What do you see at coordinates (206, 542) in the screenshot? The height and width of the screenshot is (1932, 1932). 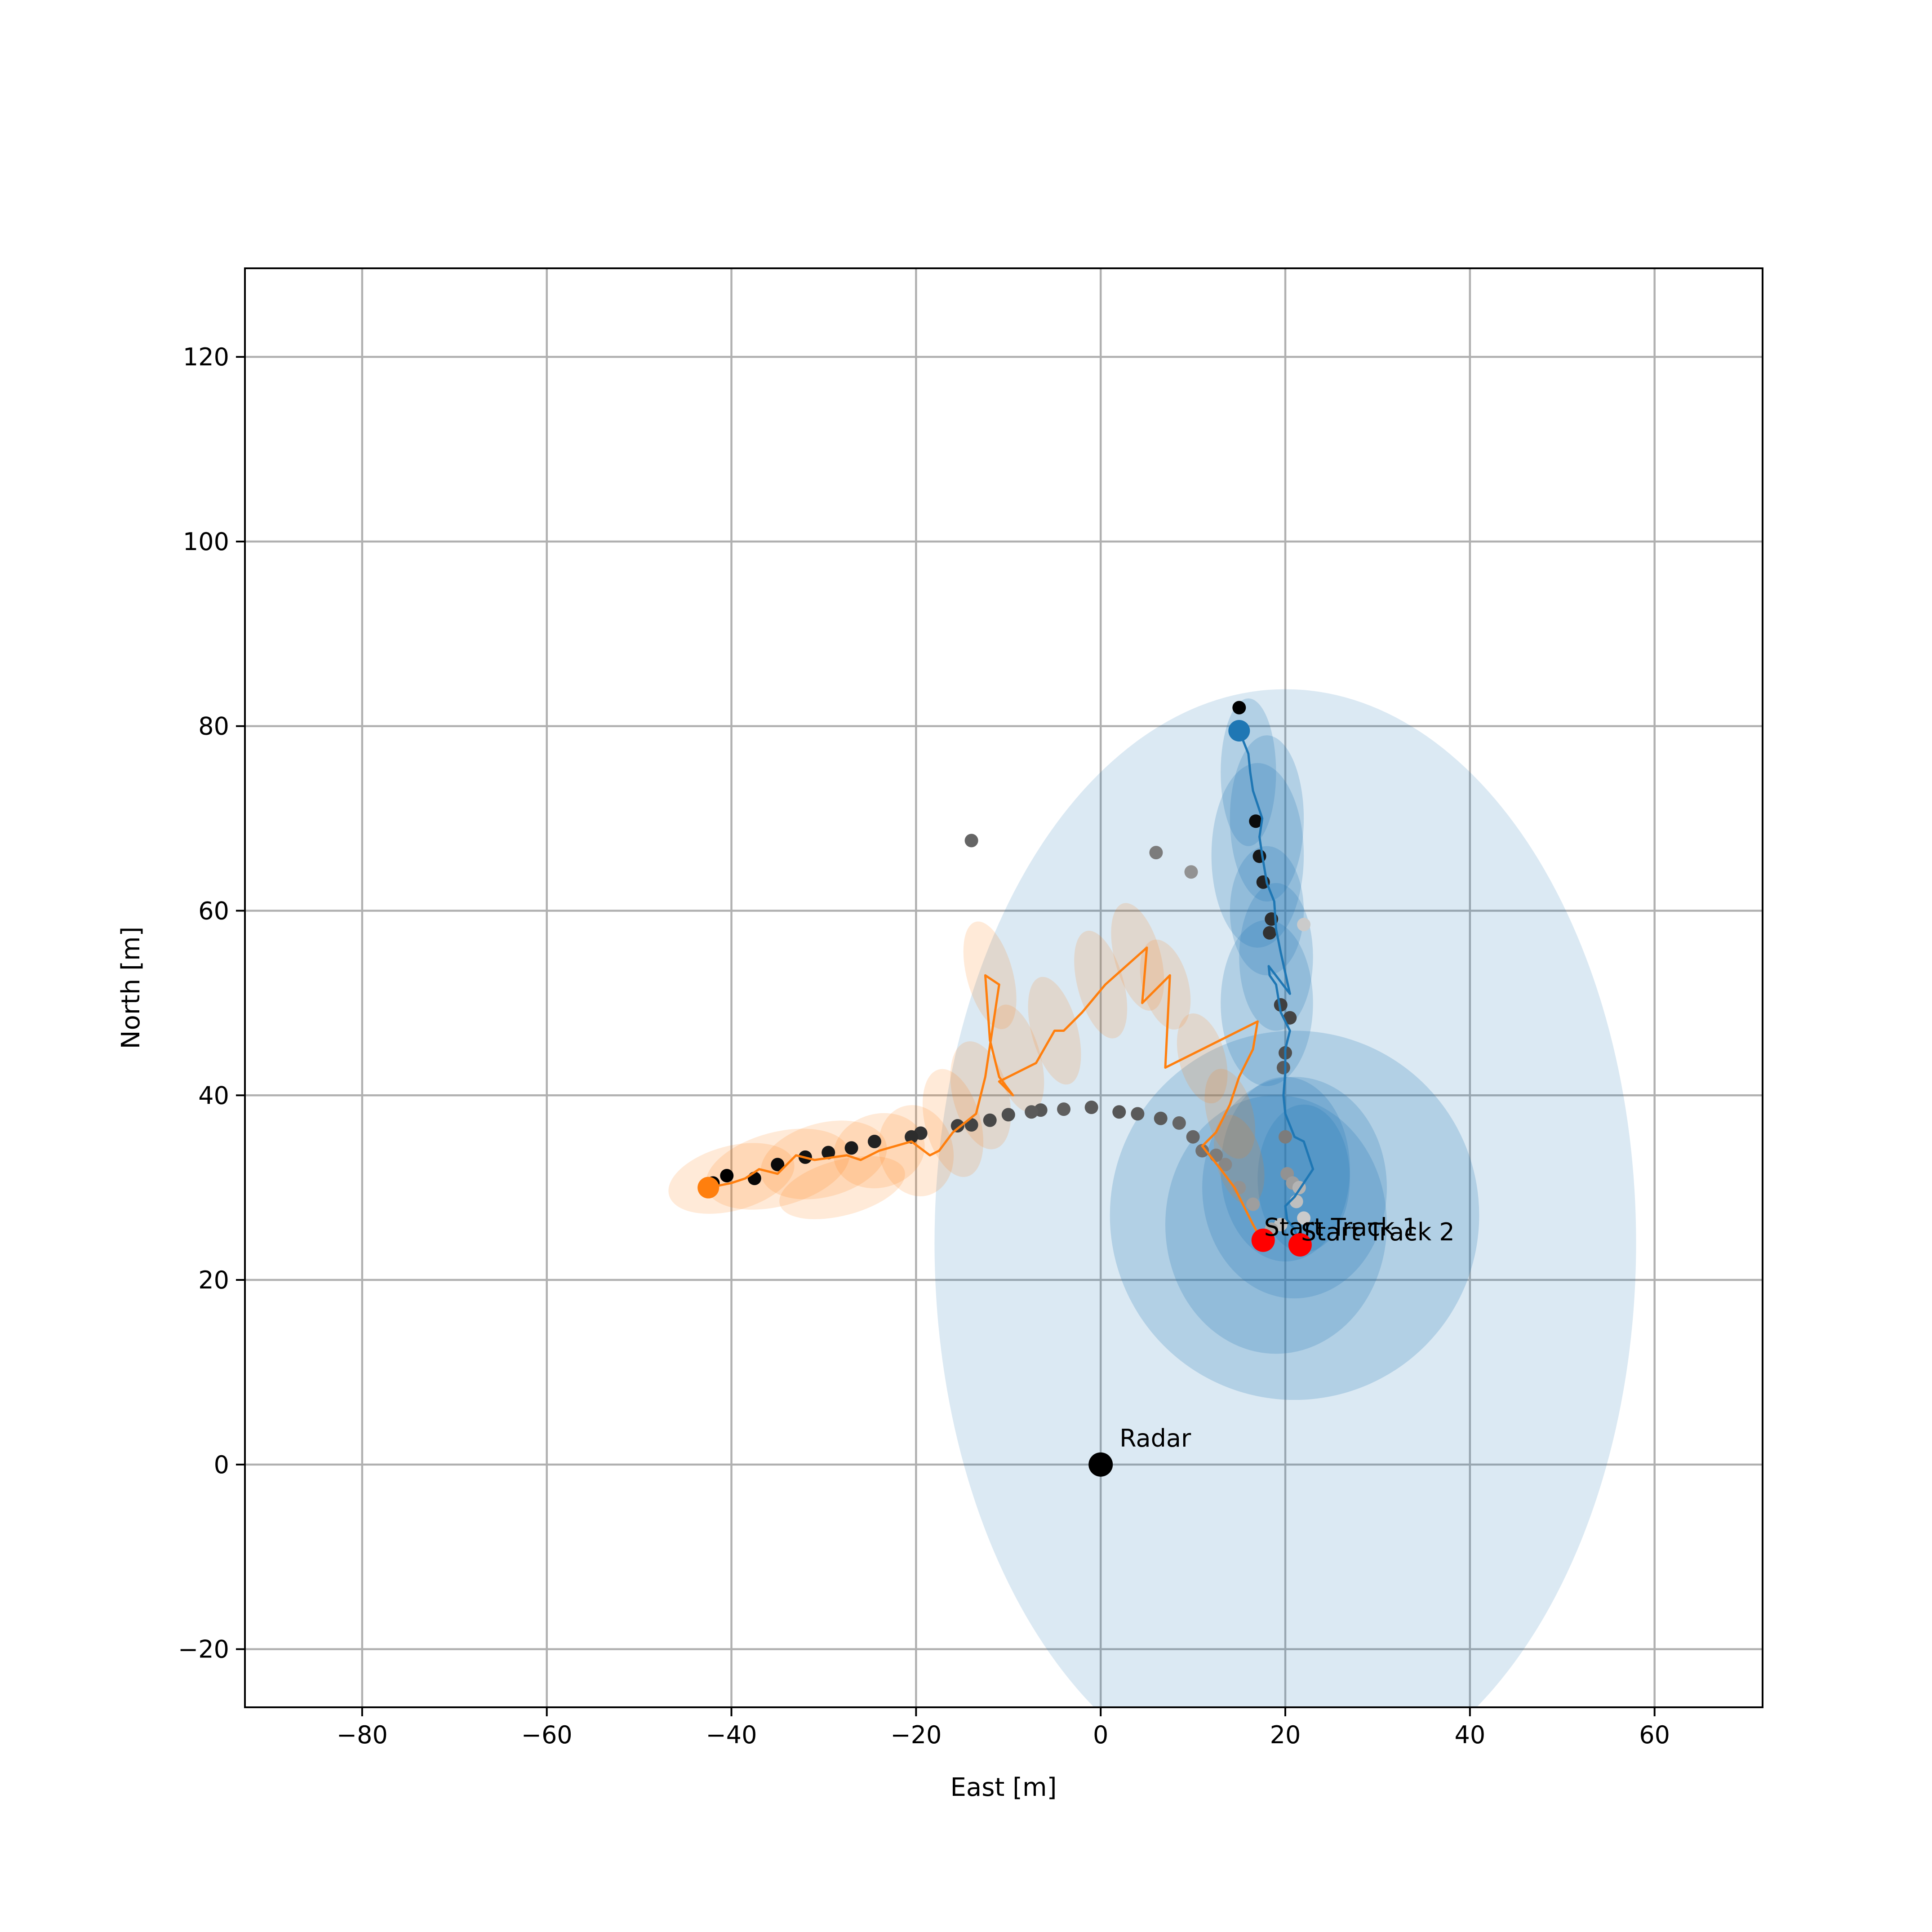 I see `y-tick-label: 100` at bounding box center [206, 542].